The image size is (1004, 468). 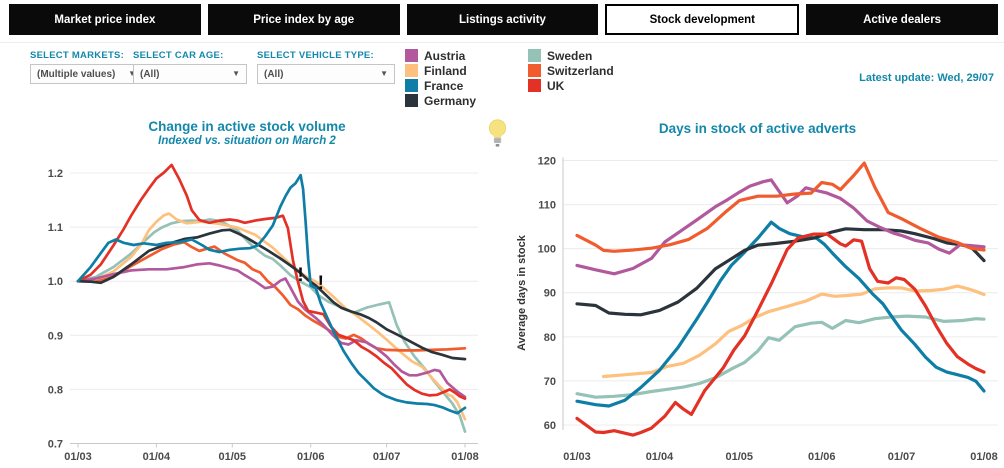 What do you see at coordinates (902, 19) in the screenshot?
I see `tab-active-dealers: Active dealers` at bounding box center [902, 19].